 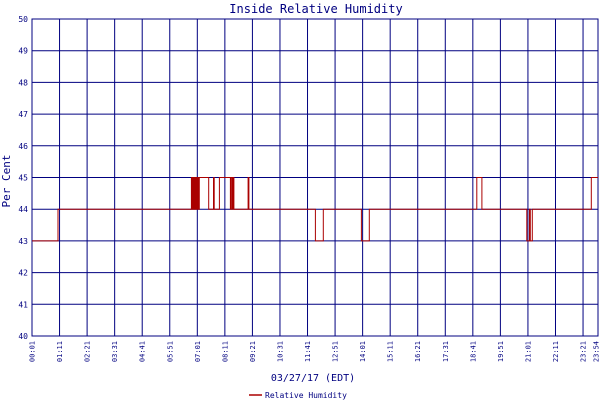 What do you see at coordinates (556, 351) in the screenshot?
I see `x-tick-label: 22:11` at bounding box center [556, 351].